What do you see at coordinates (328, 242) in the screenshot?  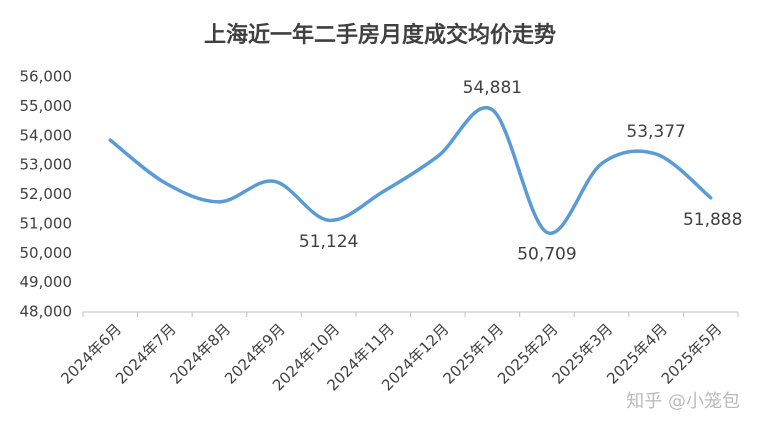 I see `data-label: 51,124` at bounding box center [328, 242].